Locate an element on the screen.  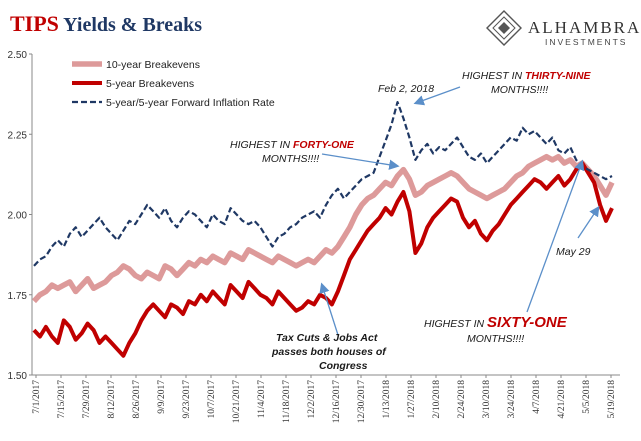
legend-label-5yr: 5-year Breakevens is located at coordinates (150, 84).